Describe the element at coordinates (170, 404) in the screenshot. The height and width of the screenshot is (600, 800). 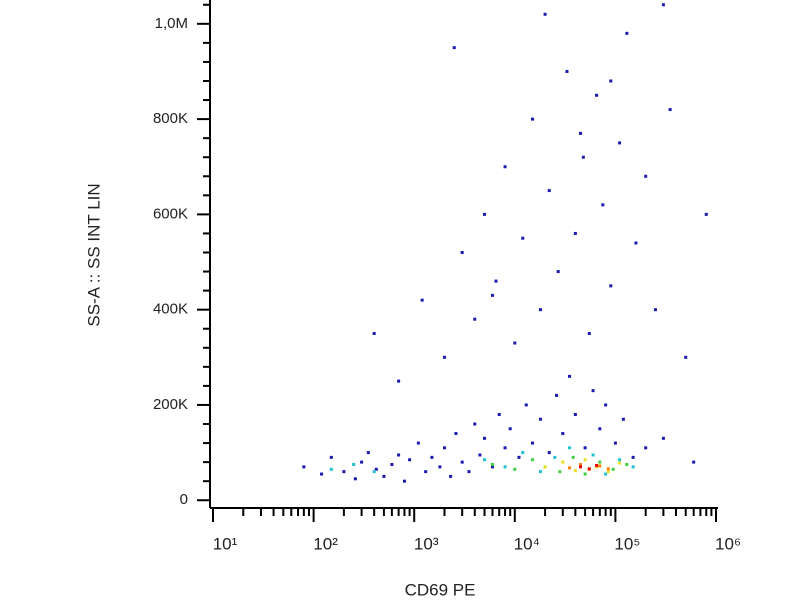
I see `y-tick-label: 200K` at that location.